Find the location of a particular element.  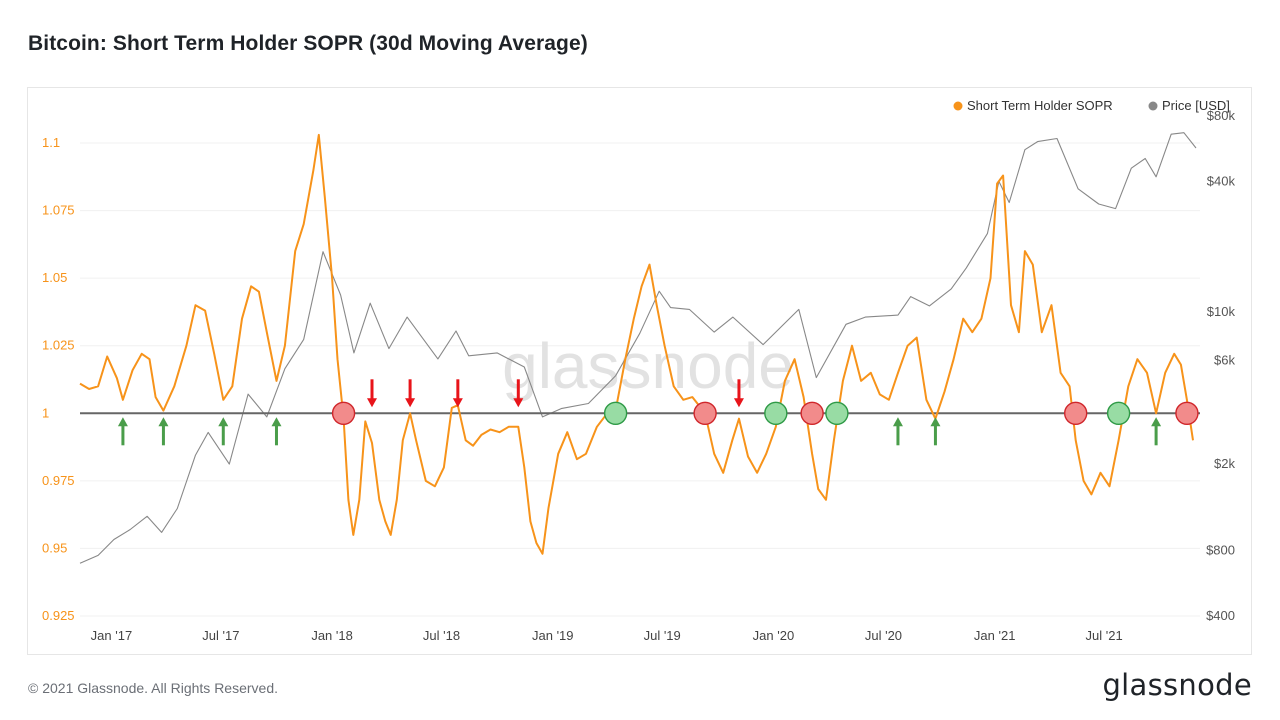

legend-item-sopr: Short Term Holder SOPR is located at coordinates (1033, 105).